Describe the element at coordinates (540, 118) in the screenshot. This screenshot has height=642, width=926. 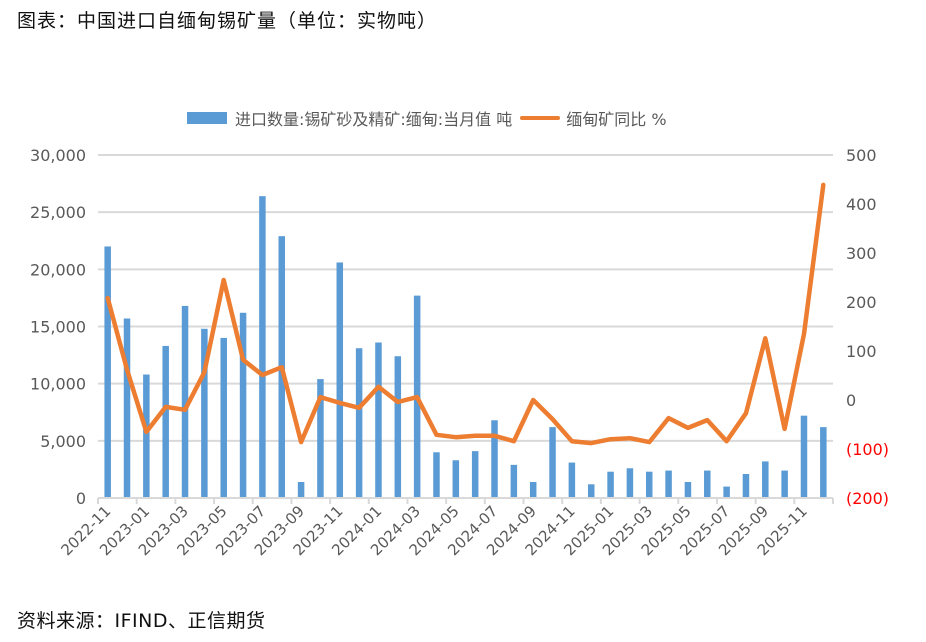
I see `legend-line-swatch` at that location.